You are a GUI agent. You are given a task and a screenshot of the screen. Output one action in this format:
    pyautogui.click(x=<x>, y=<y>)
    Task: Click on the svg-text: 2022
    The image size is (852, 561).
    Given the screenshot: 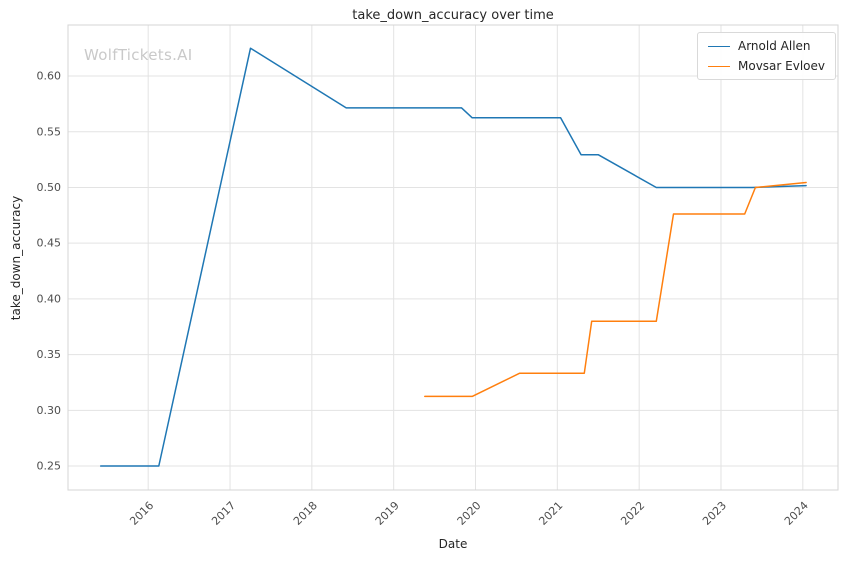 What is the action you would take?
    pyautogui.click(x=632, y=513)
    